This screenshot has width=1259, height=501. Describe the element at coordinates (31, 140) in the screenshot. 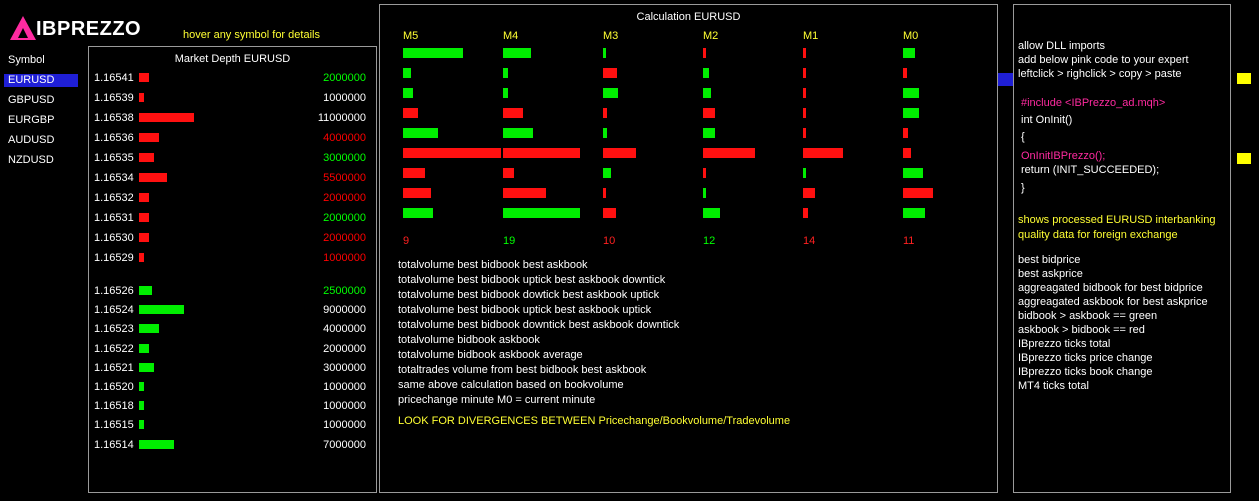

I see `symbol-item-audusd: AUDUSD` at that location.